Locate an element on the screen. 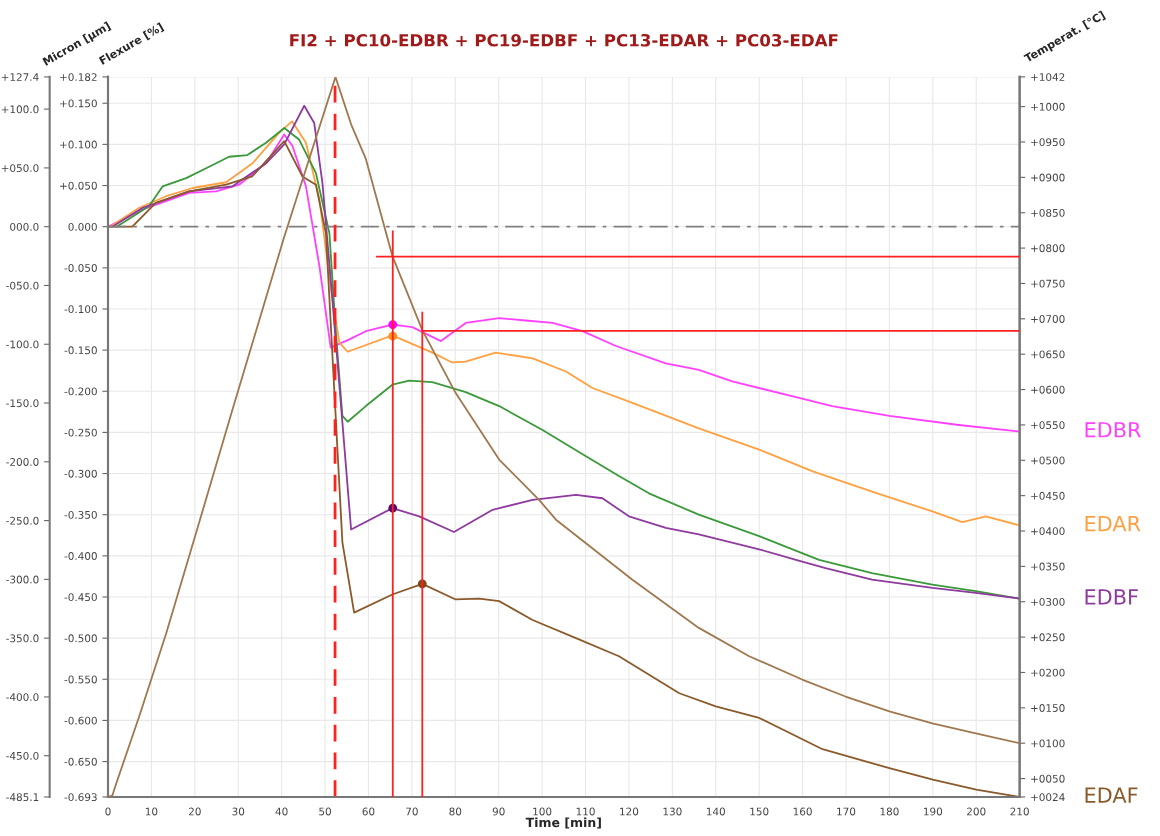  x-tick-label: 60 is located at coordinates (368, 811).